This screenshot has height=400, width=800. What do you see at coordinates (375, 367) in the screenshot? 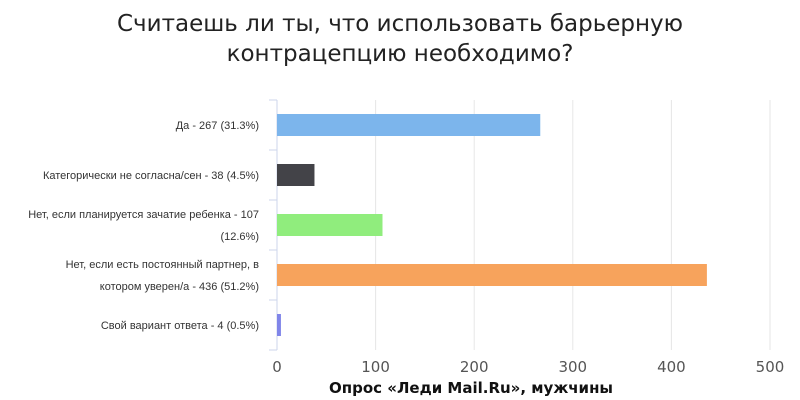
I see `x-tick-label-1: 100` at bounding box center [375, 367].